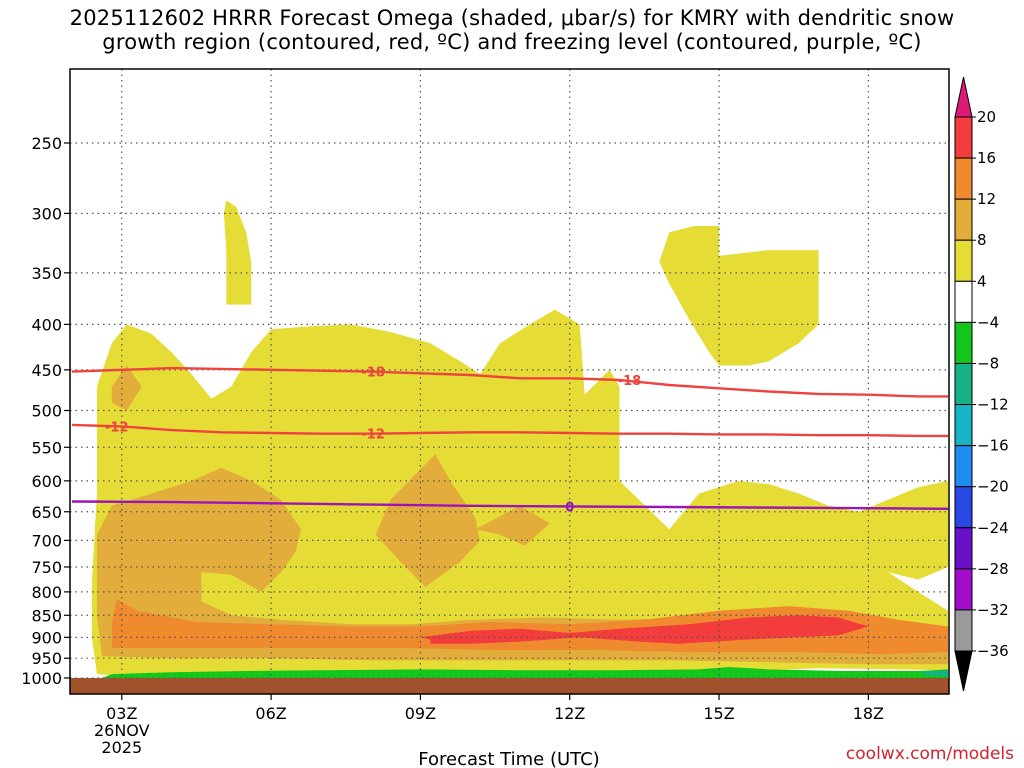 The image size is (1024, 768). I want to click on y-tick-label-950: 950, so click(46, 658).